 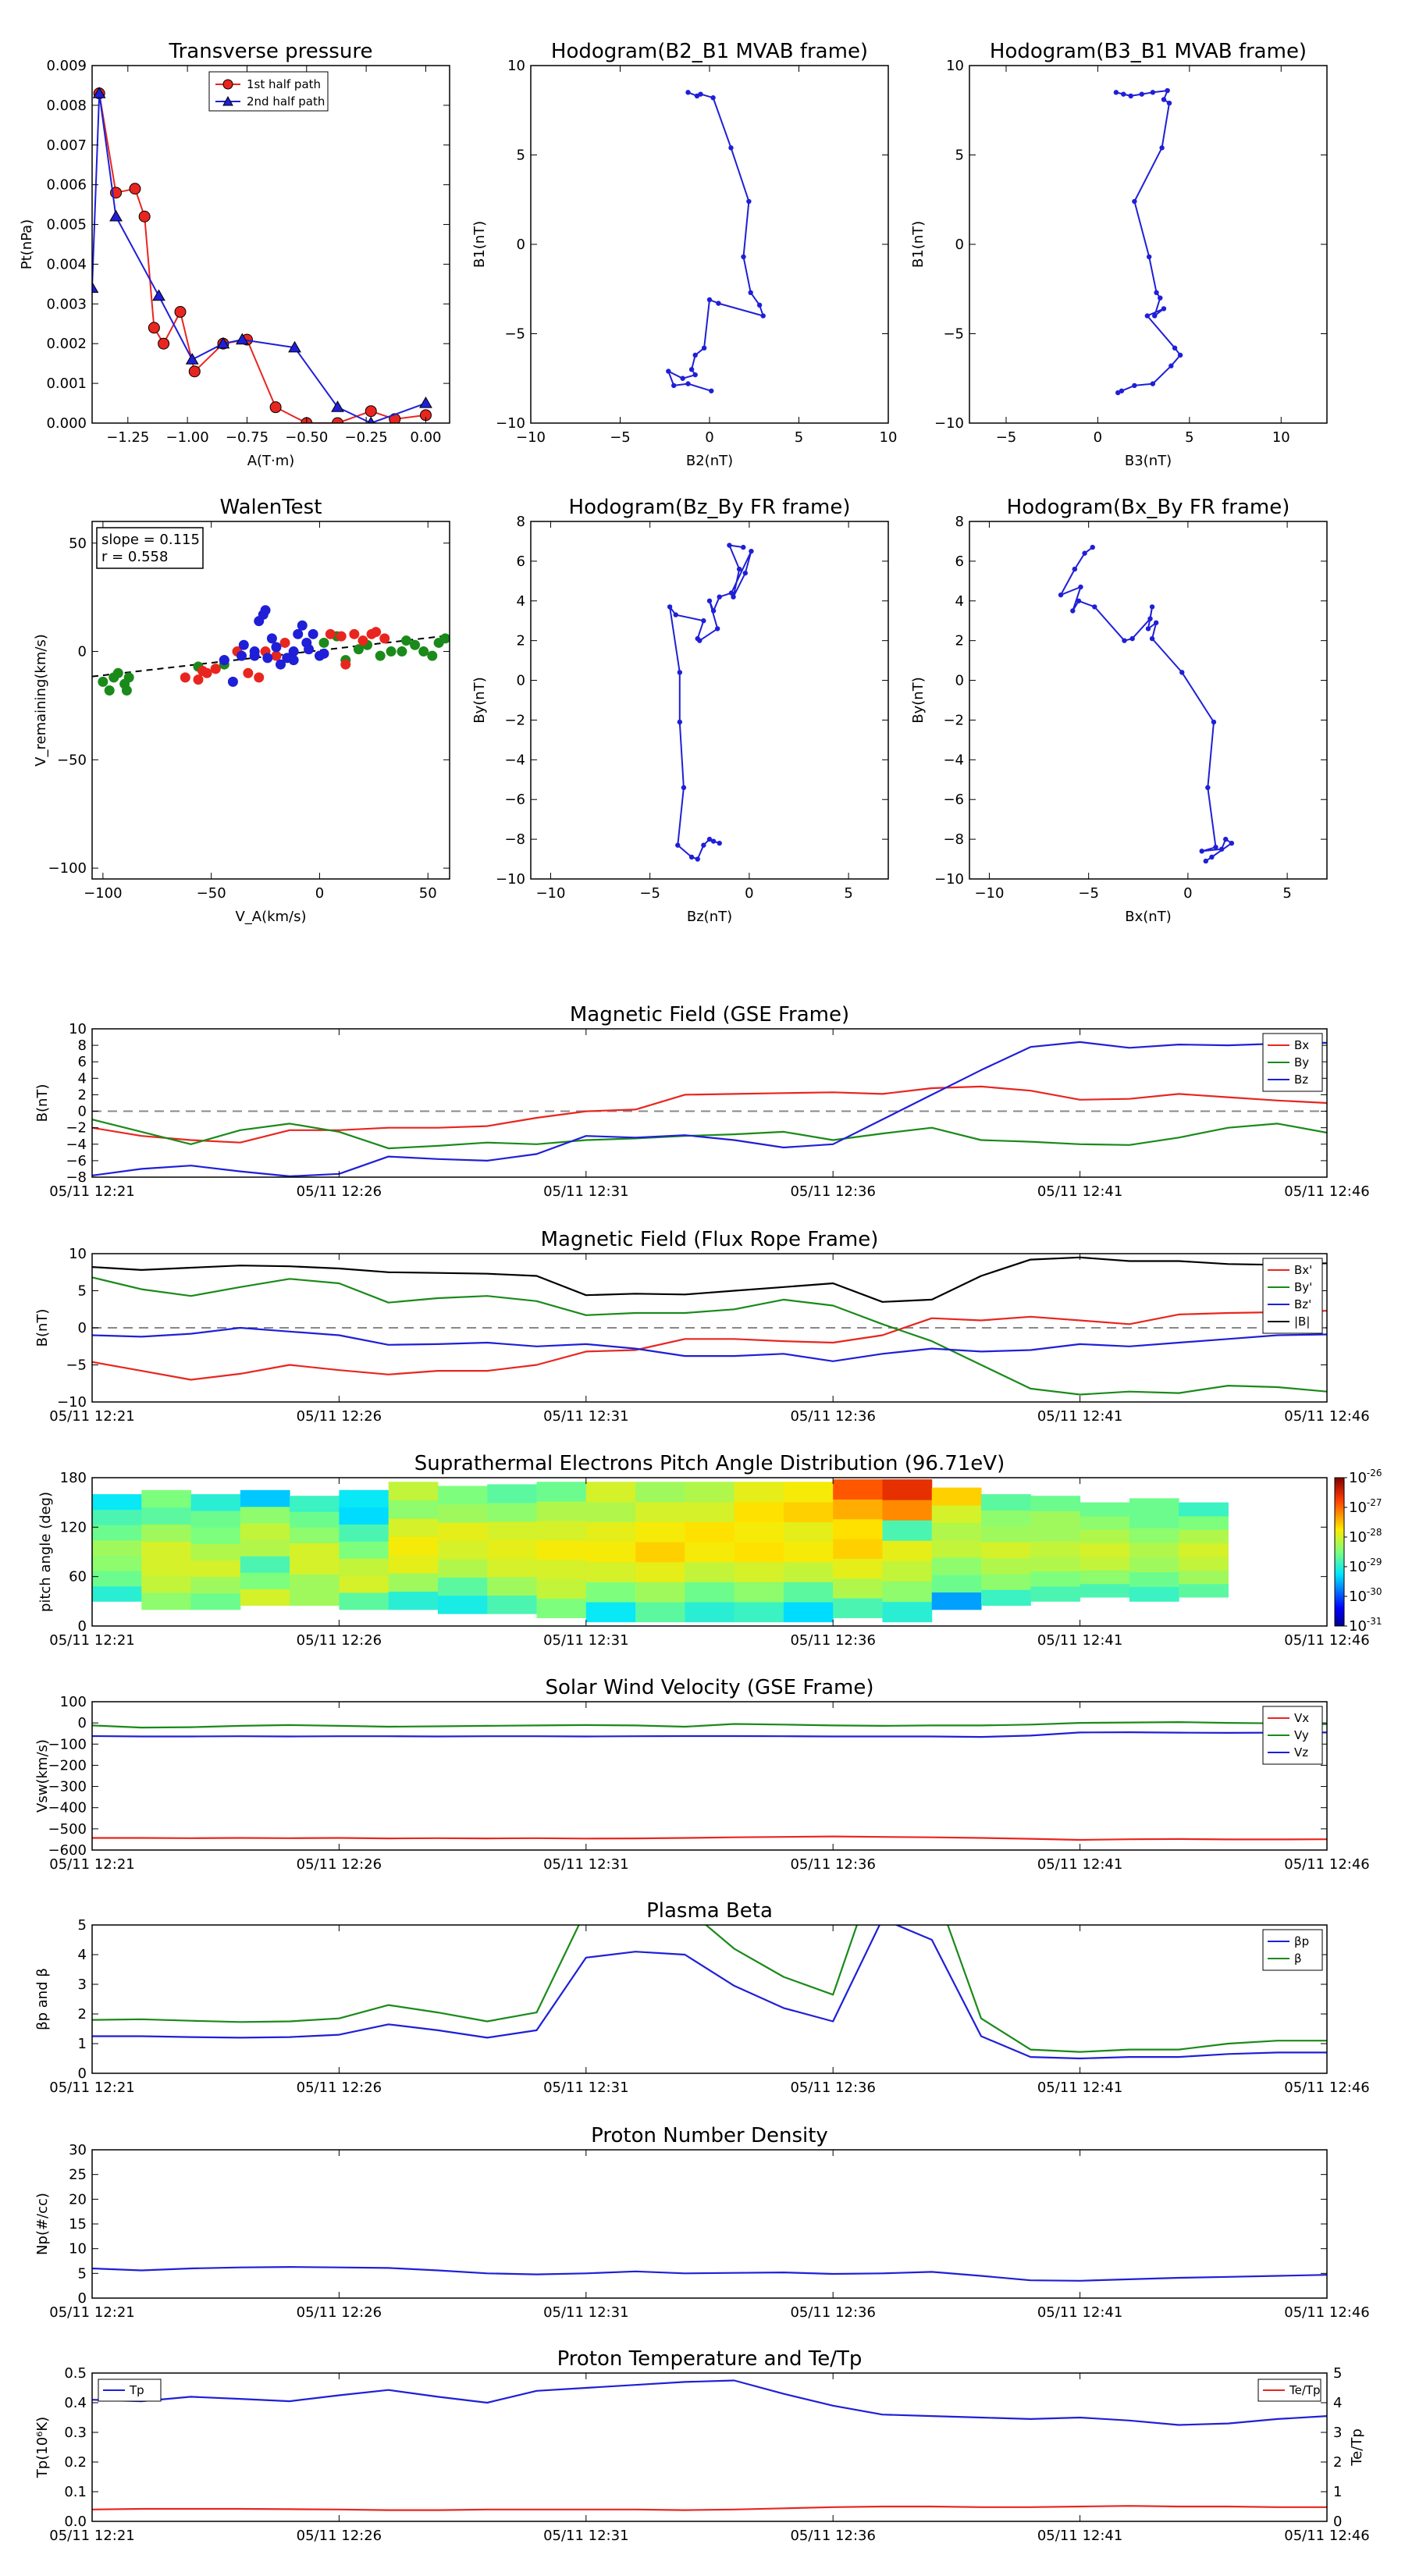 I want to click on y-tick-label: 0.1, so click(x=76, y=2492).